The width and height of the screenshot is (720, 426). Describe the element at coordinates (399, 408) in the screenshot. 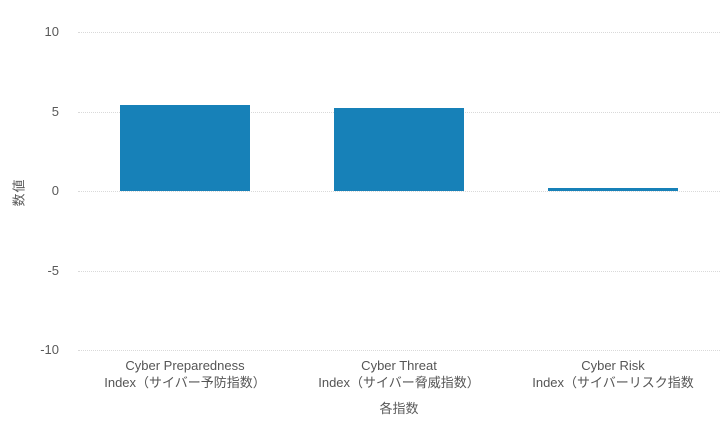

I see `x-axis-title: 各指数` at that location.